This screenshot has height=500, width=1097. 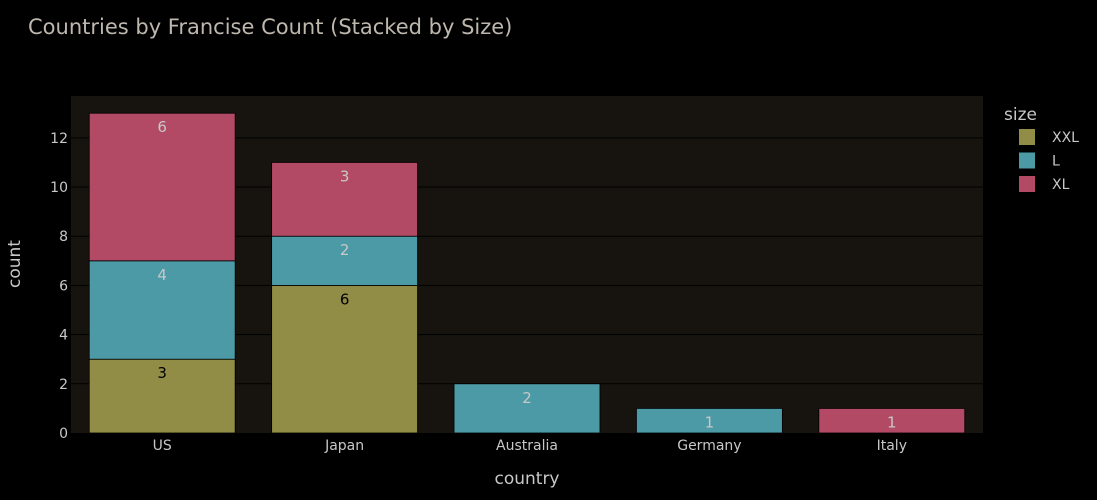 What do you see at coordinates (527, 446) in the screenshot?
I see `x-tick-label: Australia` at bounding box center [527, 446].